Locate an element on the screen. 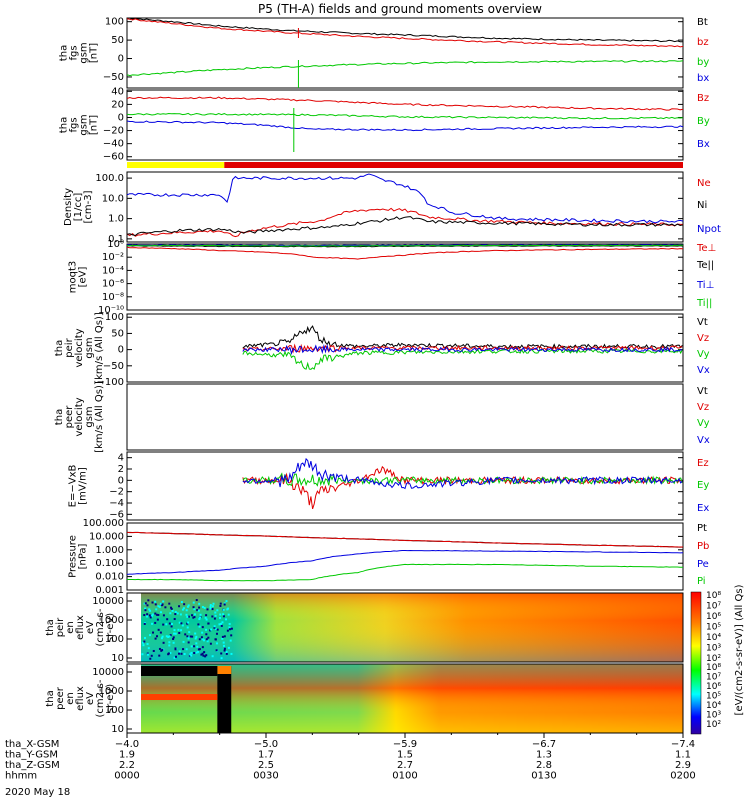  legend-label-Te⊥: Te⊥ is located at coordinates (706, 248).